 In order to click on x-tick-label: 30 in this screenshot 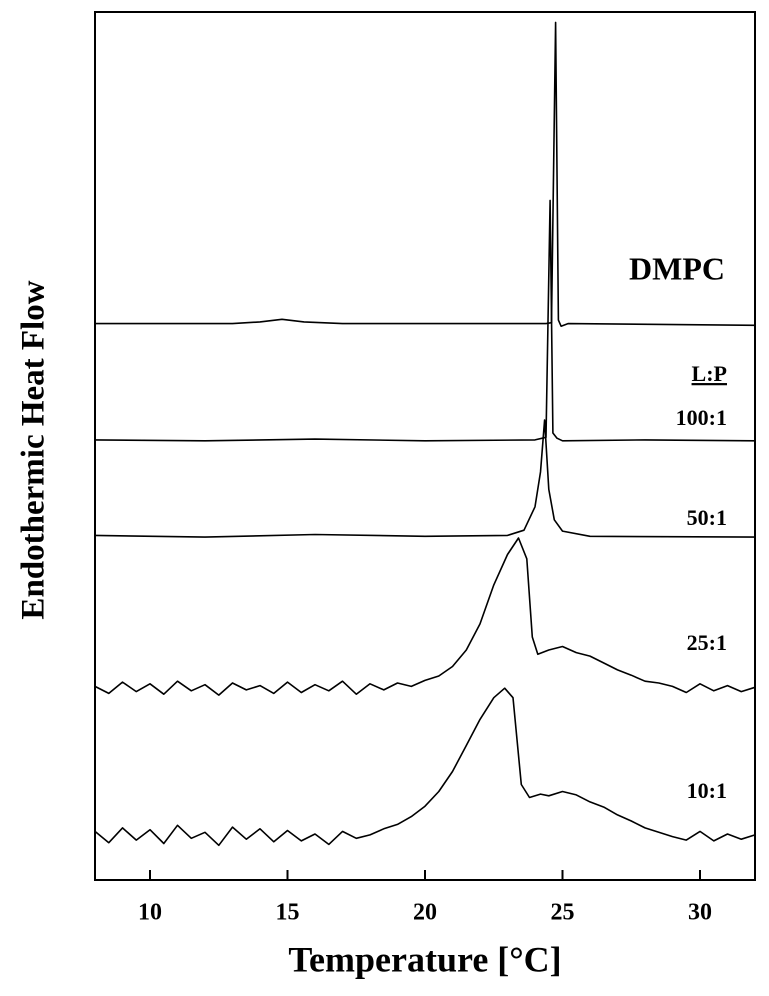, I will do `click(700, 913)`.